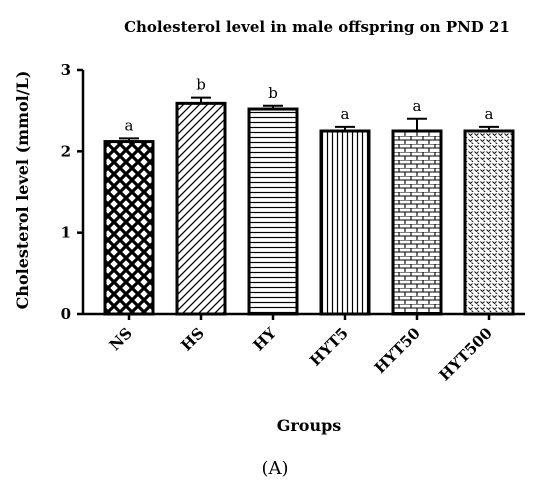  Describe the element at coordinates (66, 70) in the screenshot. I see `y-tick-label: 3` at that location.